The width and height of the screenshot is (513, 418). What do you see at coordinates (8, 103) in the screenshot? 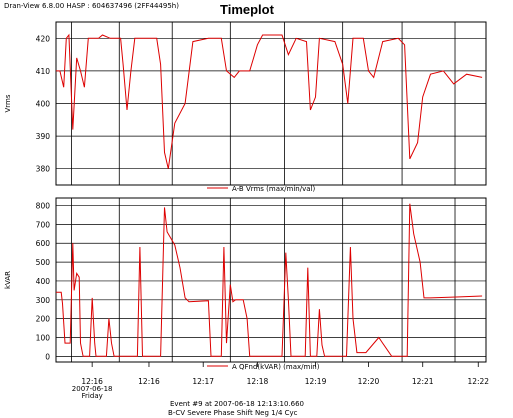
I see `vrms-y-label: Vrms` at bounding box center [8, 103].